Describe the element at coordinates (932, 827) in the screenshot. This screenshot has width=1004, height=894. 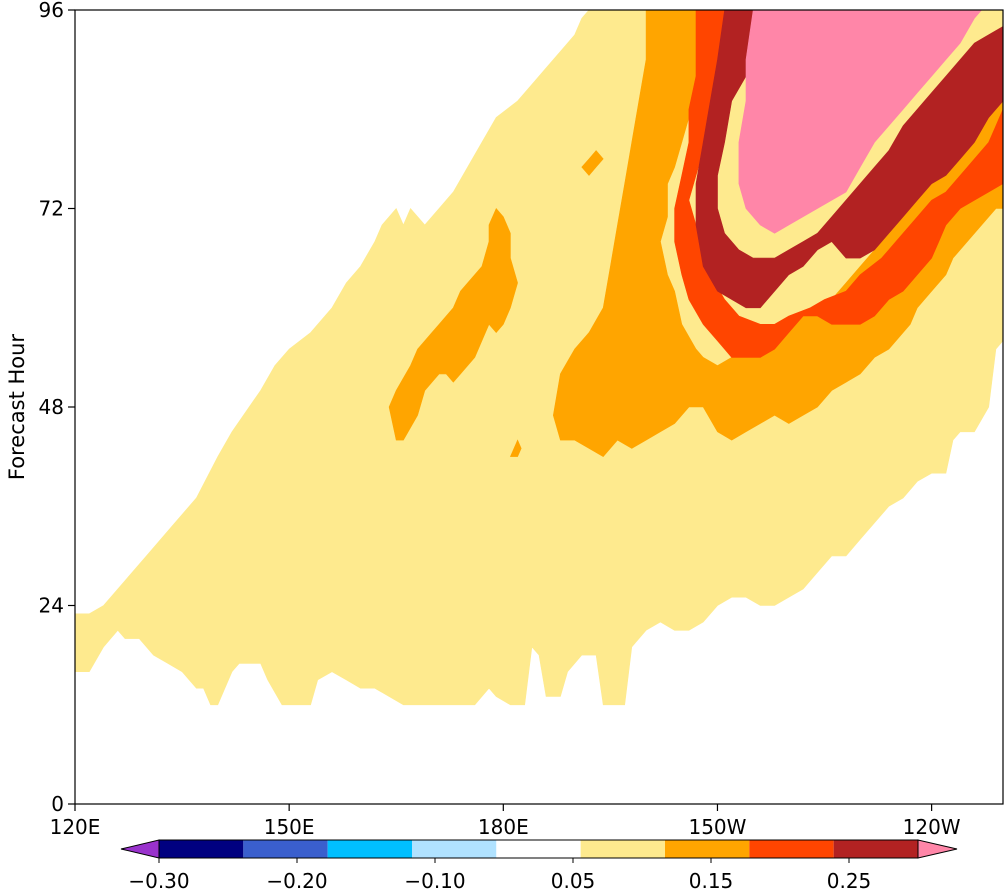
I see `x-tick-label: 120W` at that location.